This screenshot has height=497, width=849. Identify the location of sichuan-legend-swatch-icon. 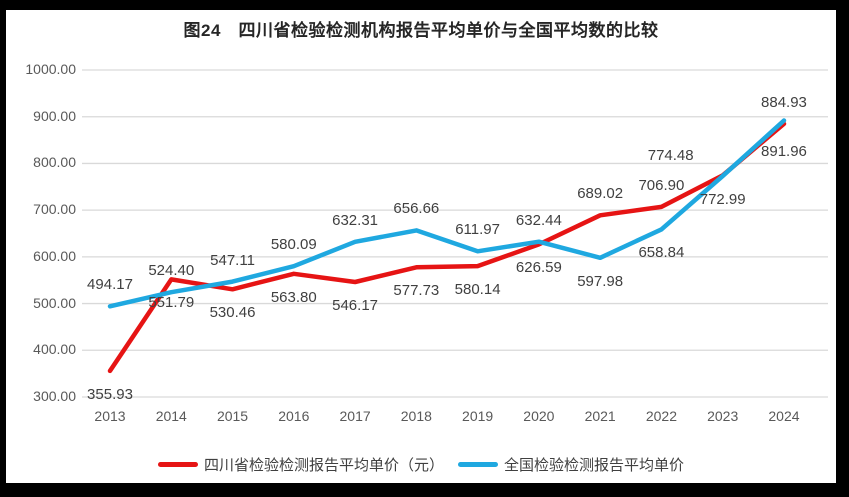
(177, 464).